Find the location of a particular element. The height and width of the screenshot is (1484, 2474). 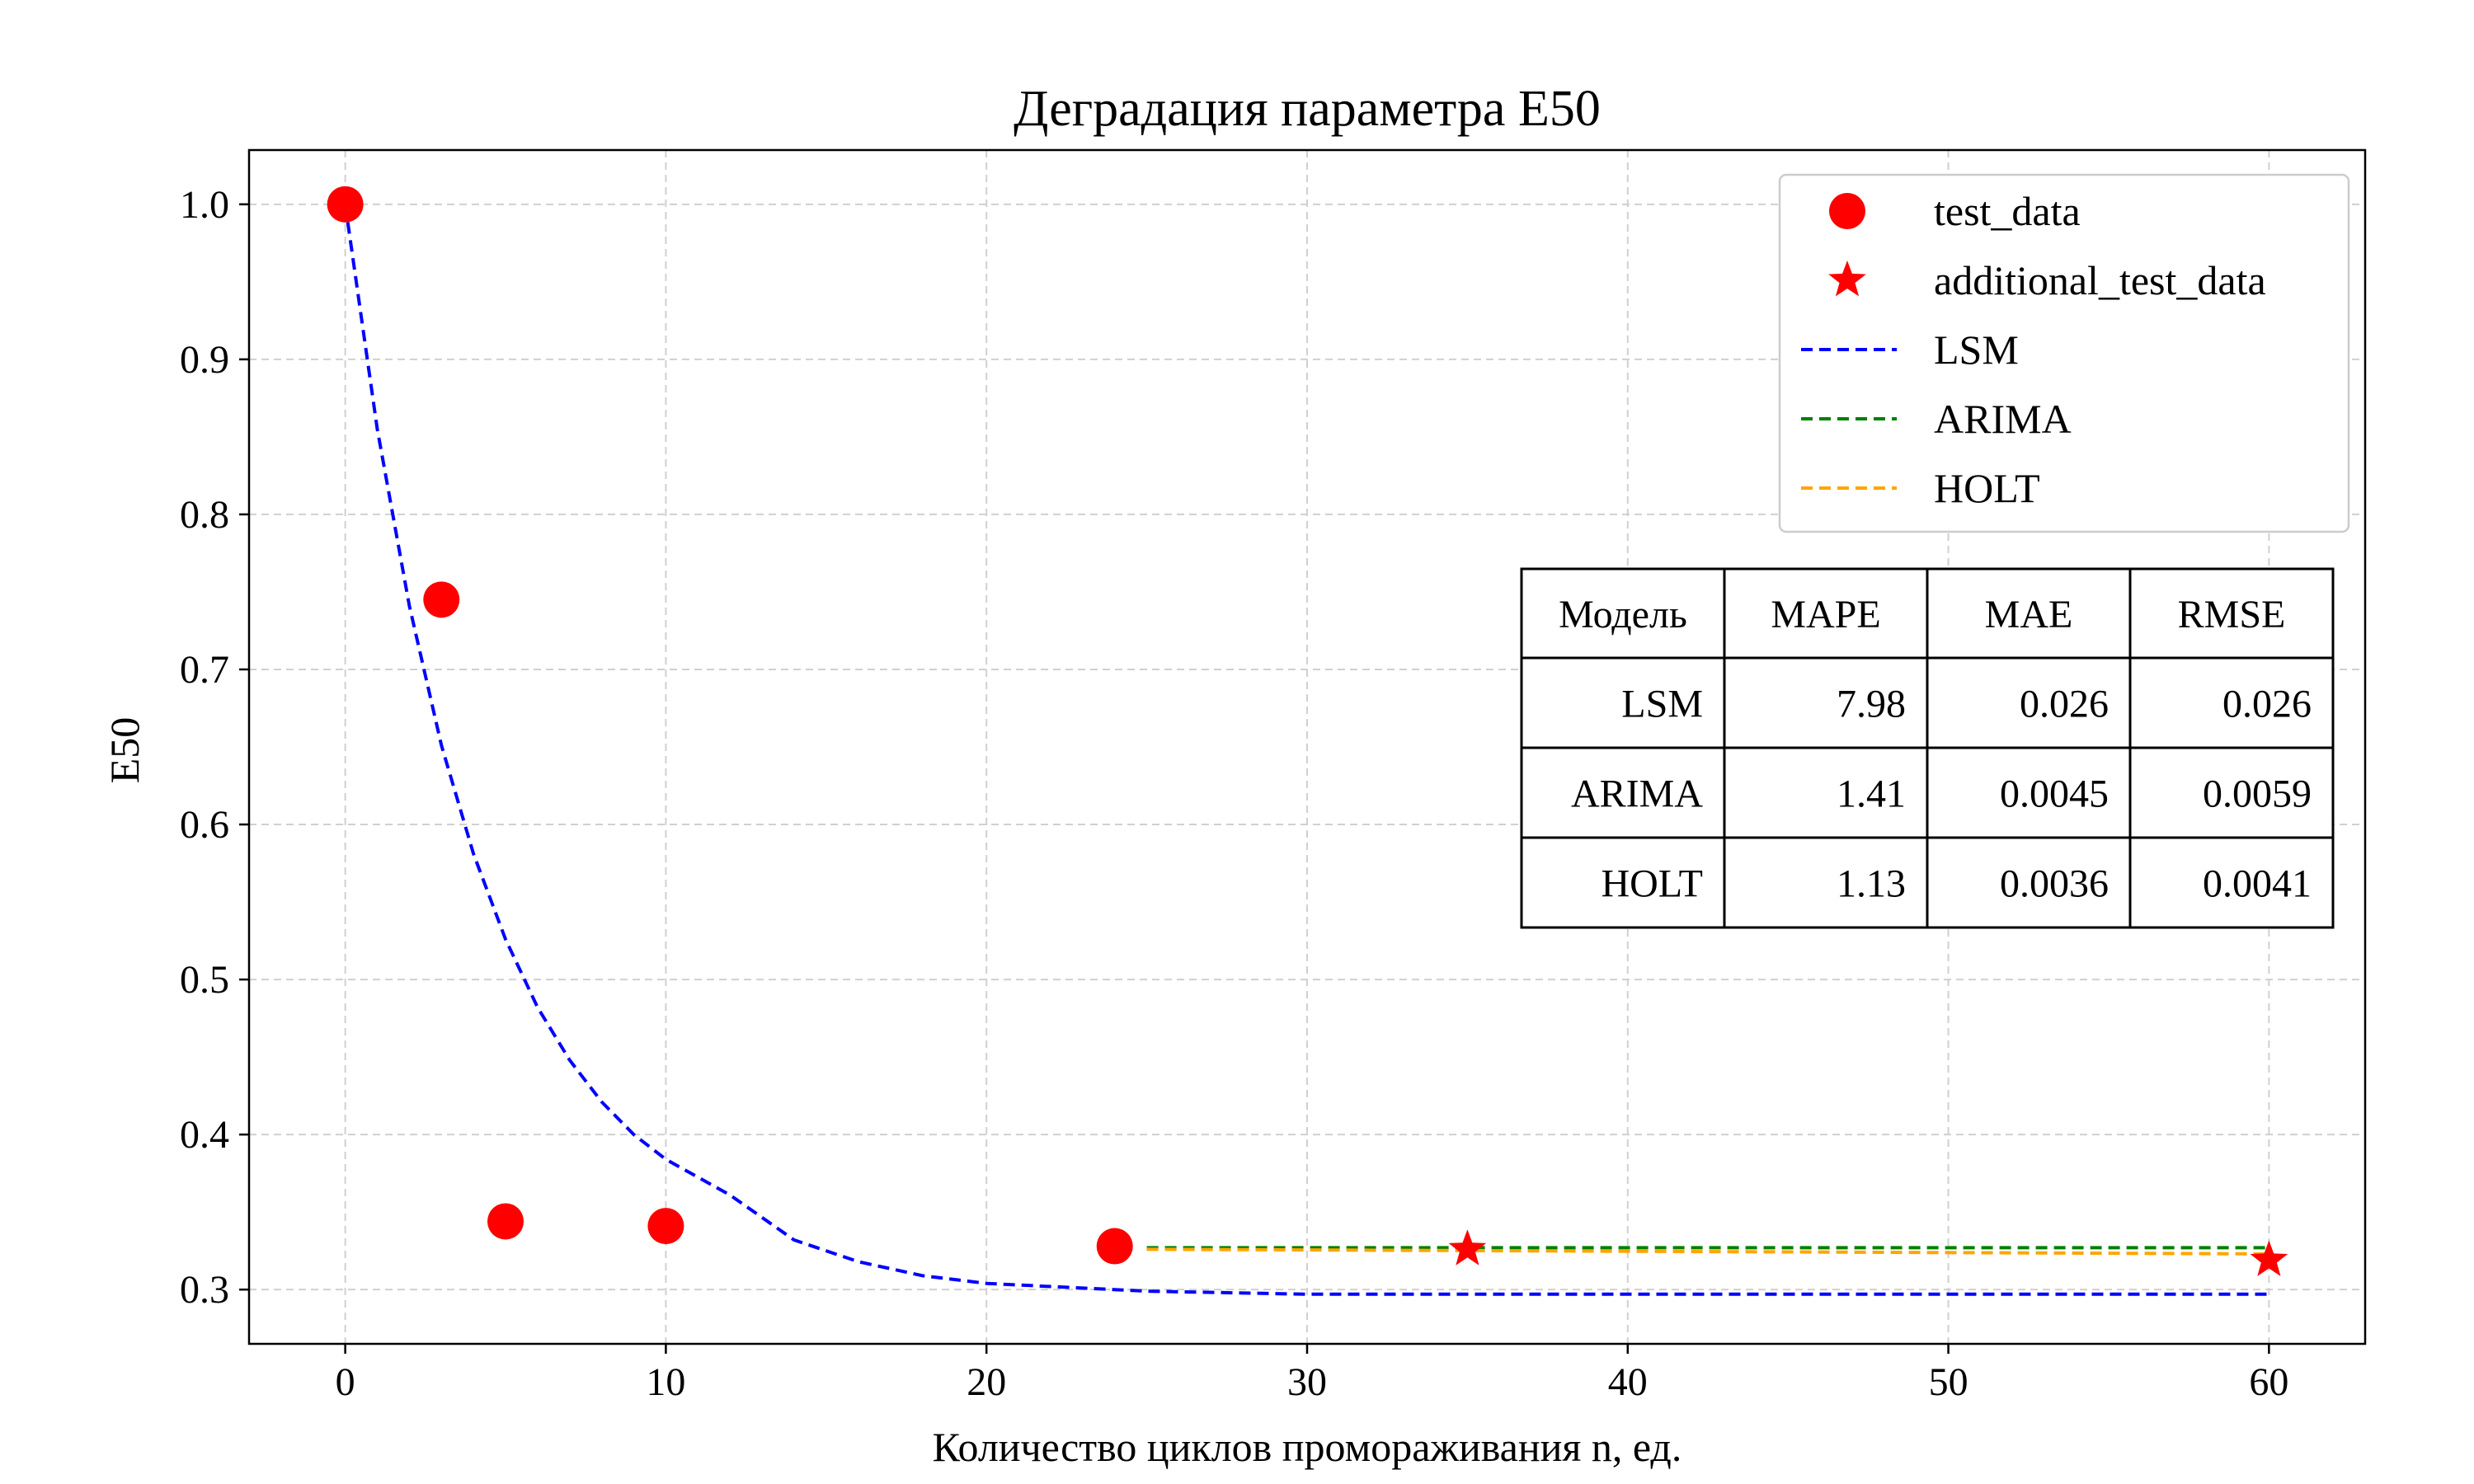

legend-box is located at coordinates (2064, 353).